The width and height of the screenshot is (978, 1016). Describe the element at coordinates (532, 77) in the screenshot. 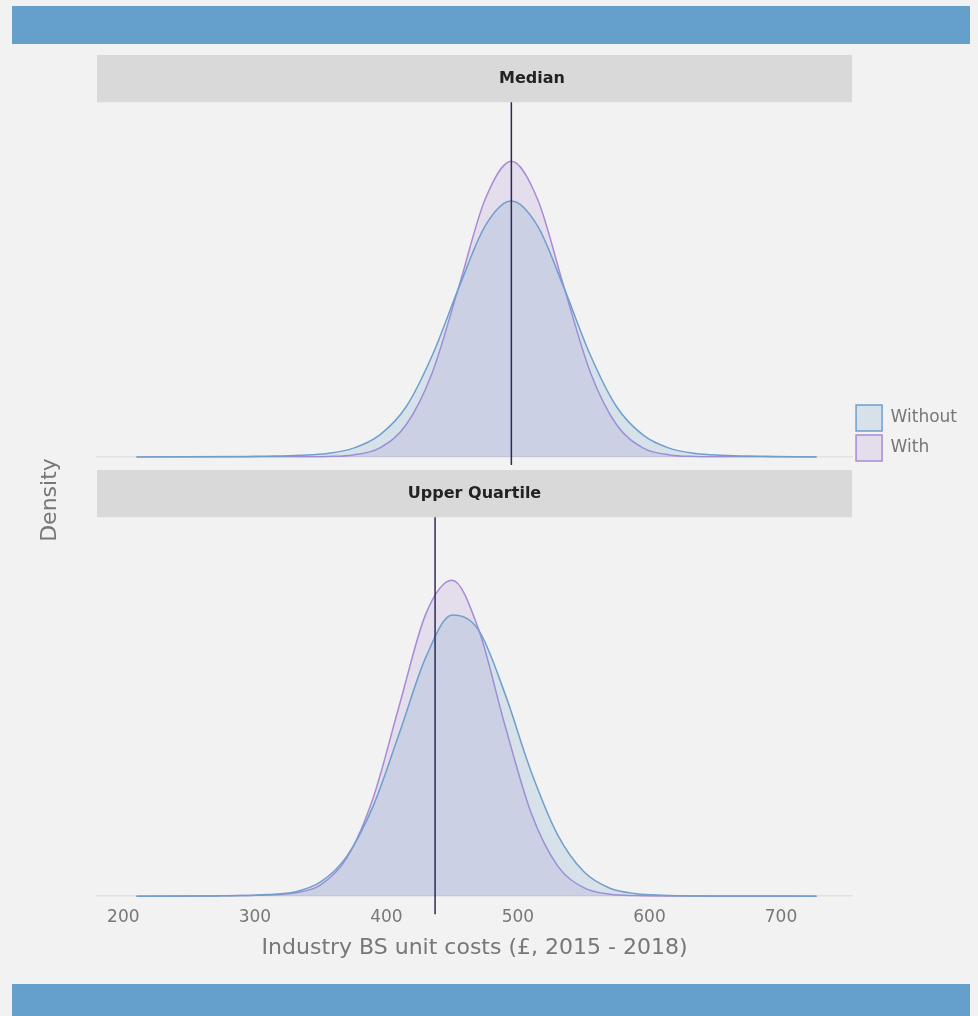

I see `chart-title: Median` at that location.